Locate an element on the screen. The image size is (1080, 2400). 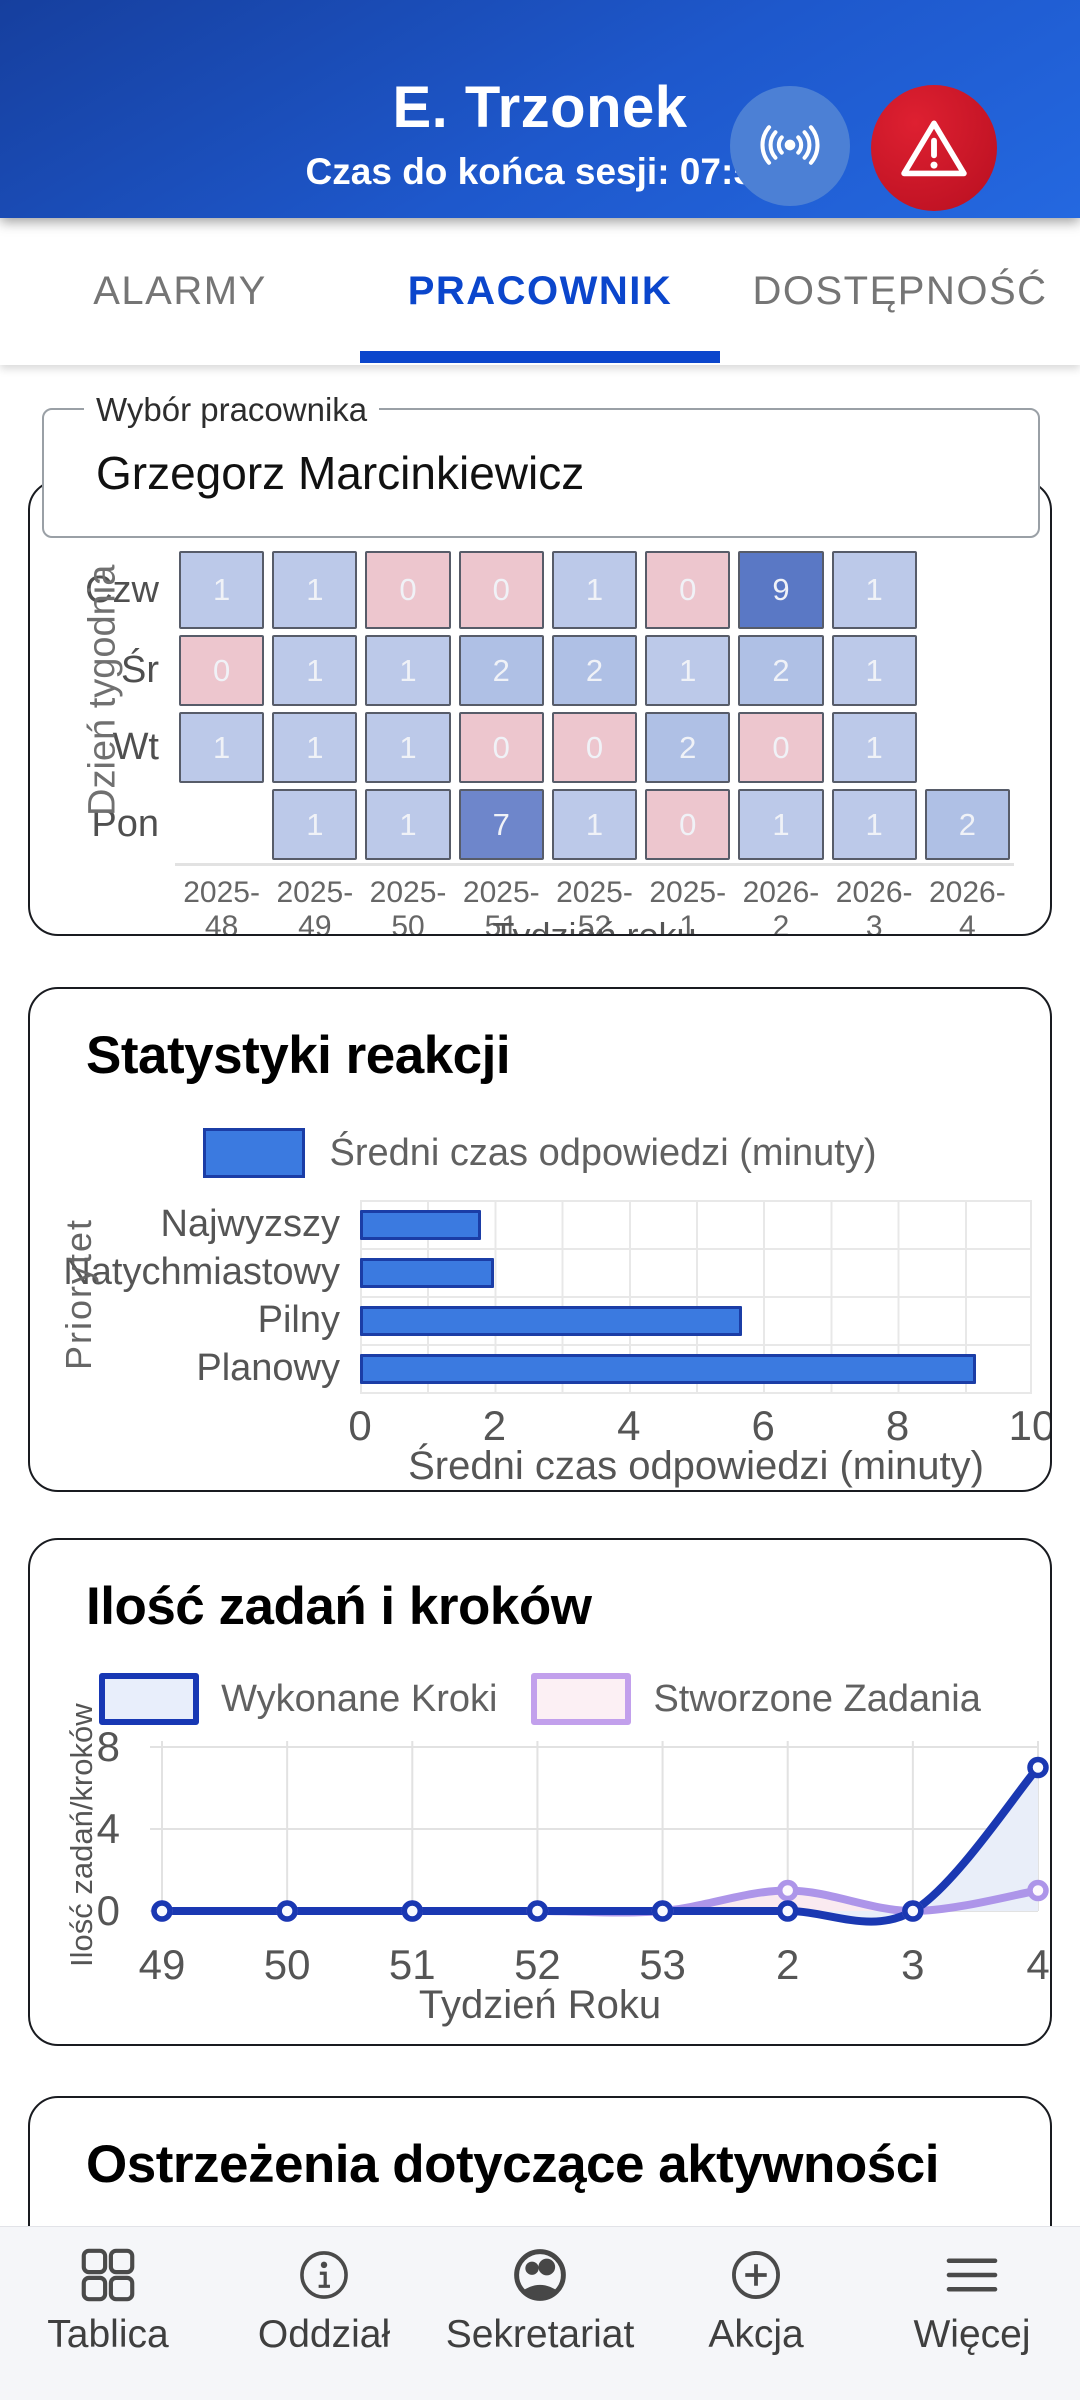
session-countdown: Czas do końca sesji: 07:59 is located at coordinates (540, 171).